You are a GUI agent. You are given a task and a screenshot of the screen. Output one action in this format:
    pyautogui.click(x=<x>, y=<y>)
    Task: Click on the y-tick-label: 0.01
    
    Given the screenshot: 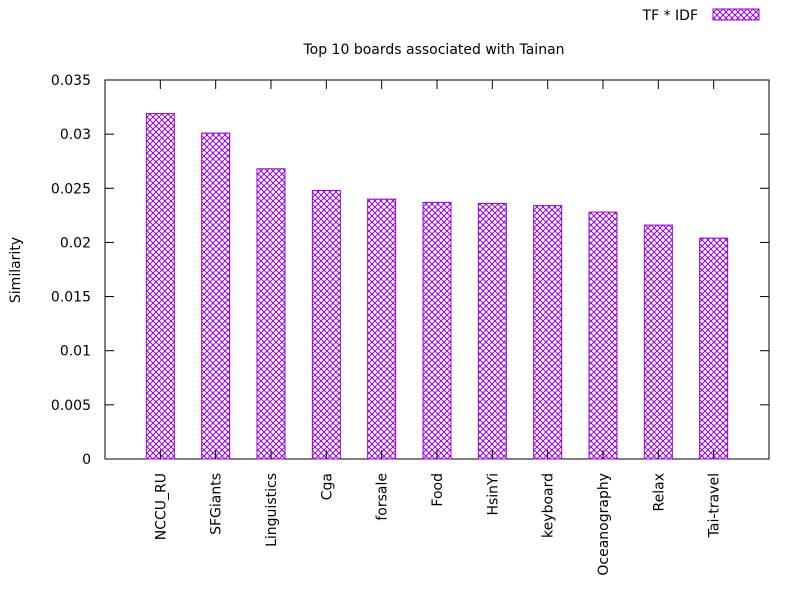 What is the action you would take?
    pyautogui.click(x=75, y=352)
    